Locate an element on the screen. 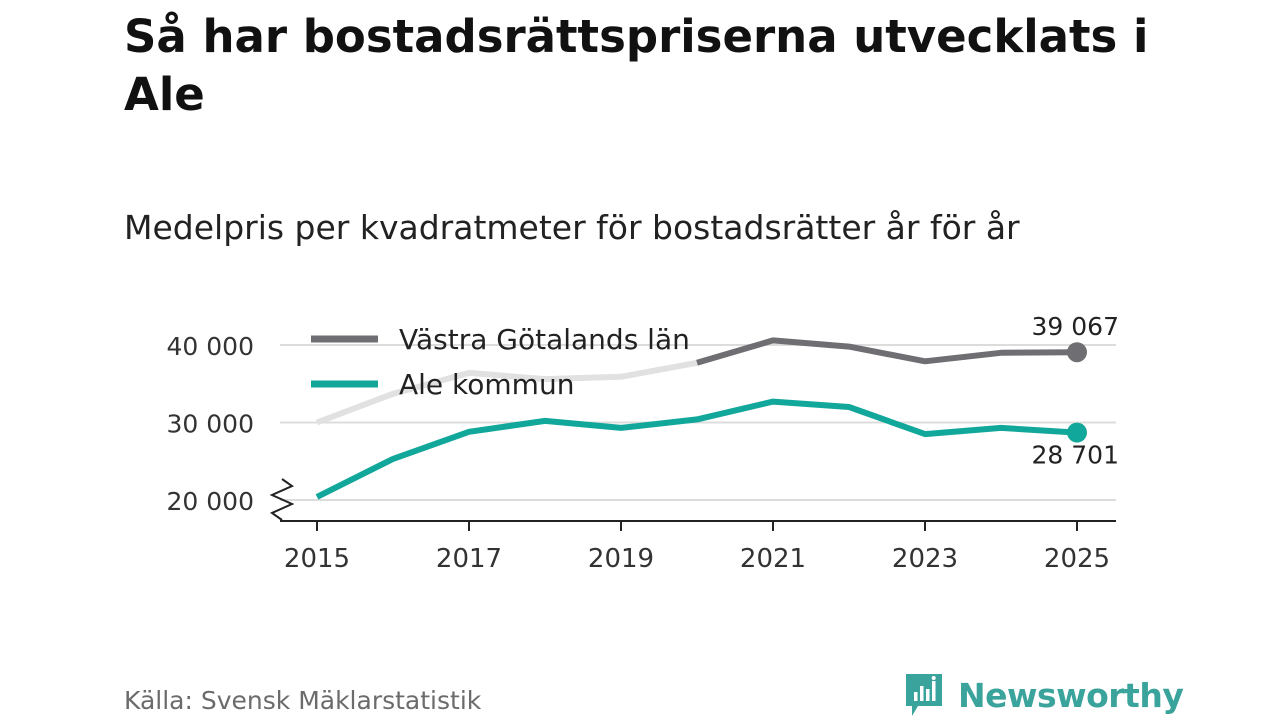 The width and height of the screenshot is (1280, 720). y-tick-label: 30 000 is located at coordinates (210, 424).